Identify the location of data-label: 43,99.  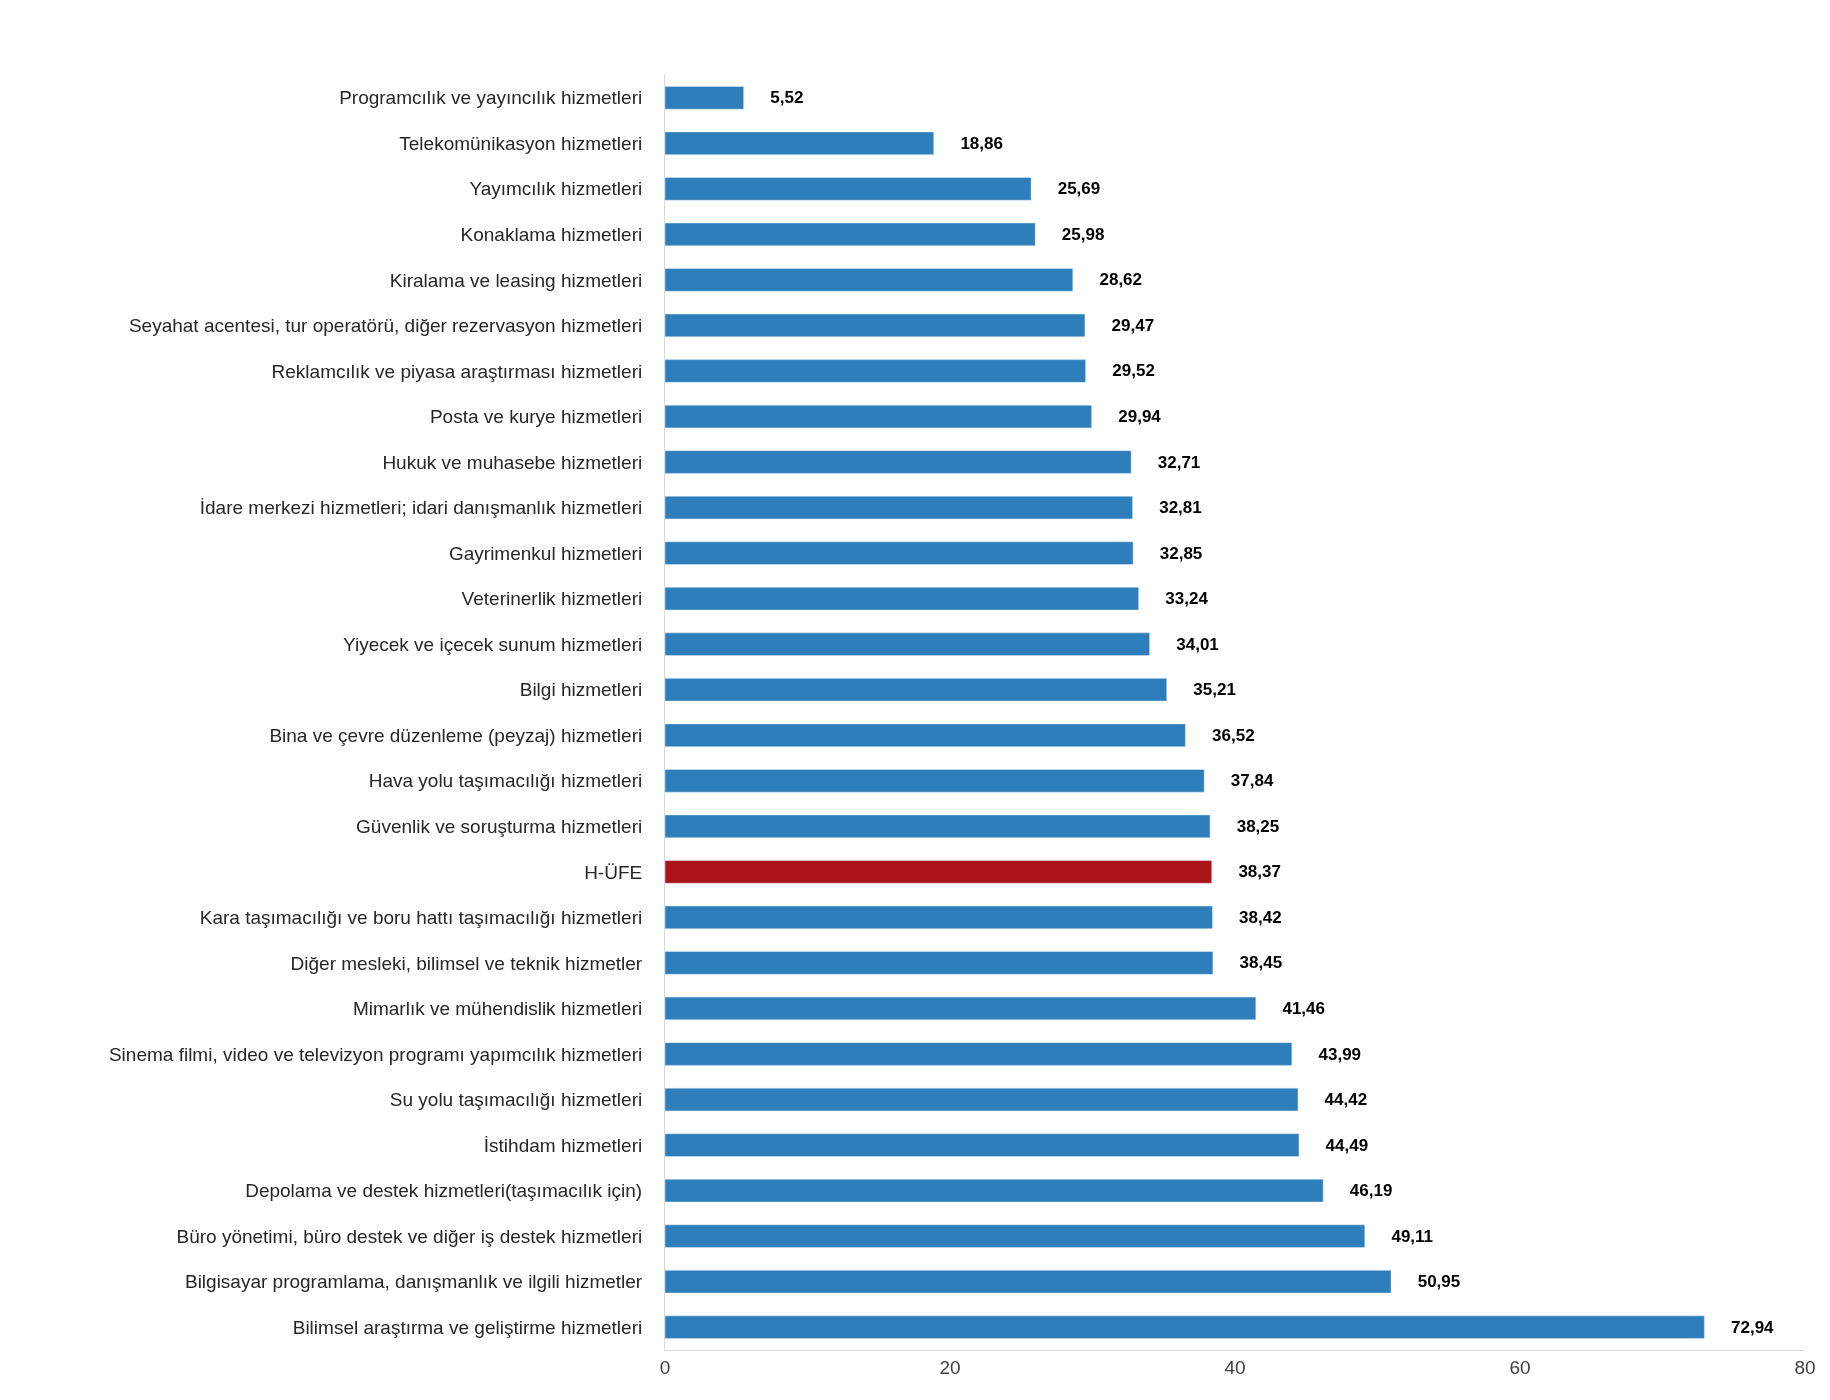
(1340, 1054).